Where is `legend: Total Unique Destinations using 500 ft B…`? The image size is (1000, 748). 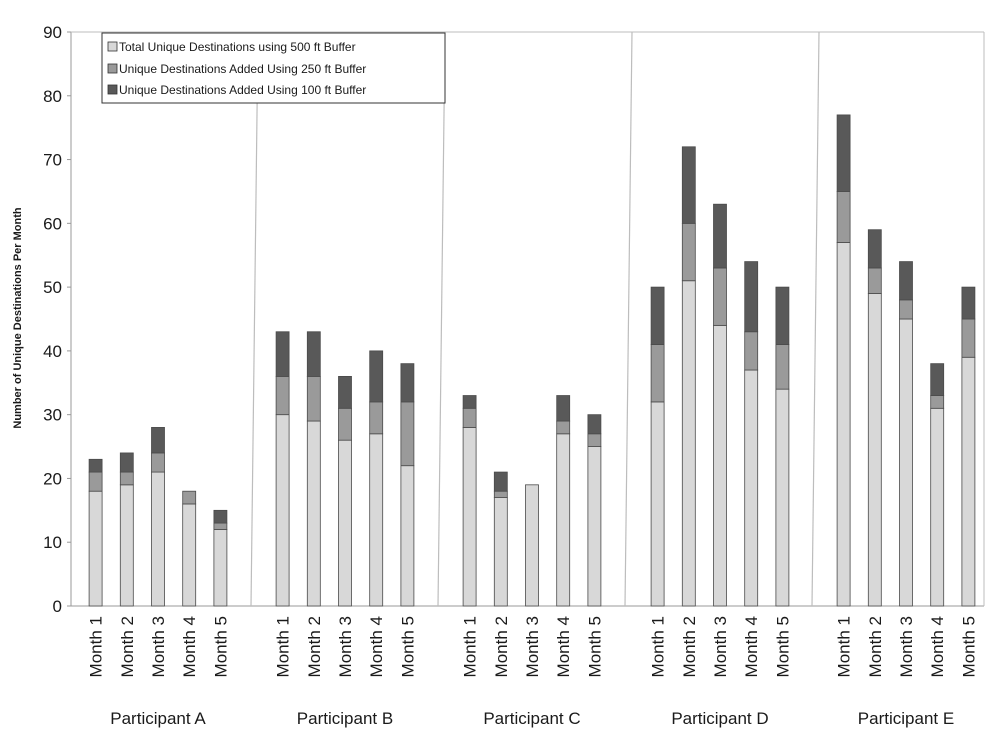 legend: Total Unique Destinations using 500 ft B… is located at coordinates (273, 68).